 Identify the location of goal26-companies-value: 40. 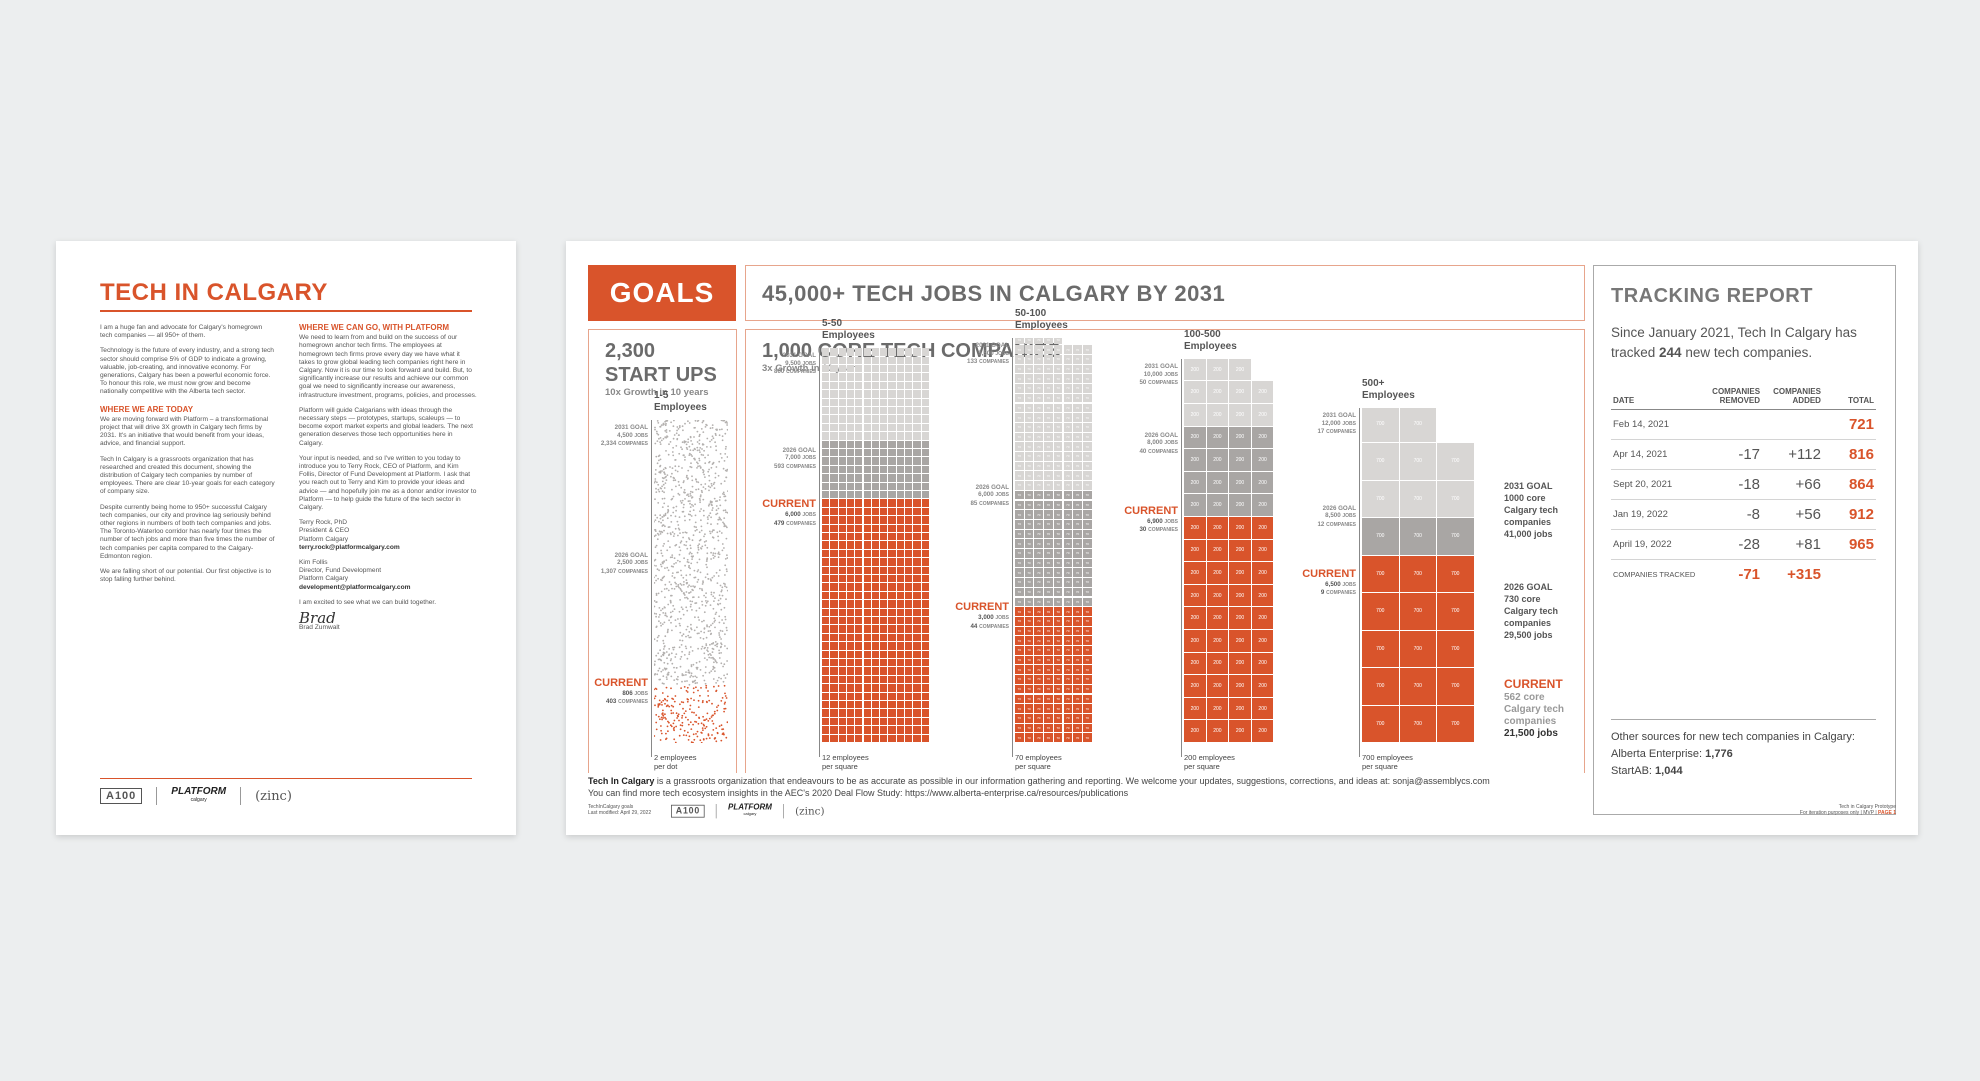
(1143, 451).